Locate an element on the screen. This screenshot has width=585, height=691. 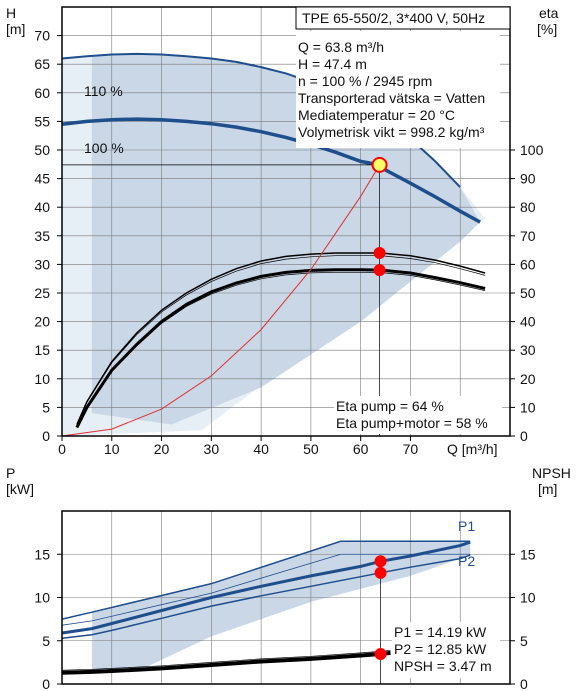
h-tick-label: 70 is located at coordinates (42, 36).